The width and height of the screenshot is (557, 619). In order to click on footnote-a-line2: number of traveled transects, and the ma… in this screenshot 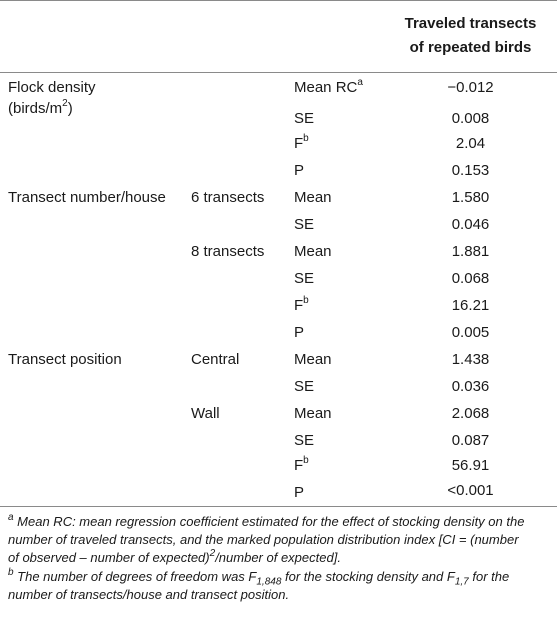, I will do `click(263, 539)`.